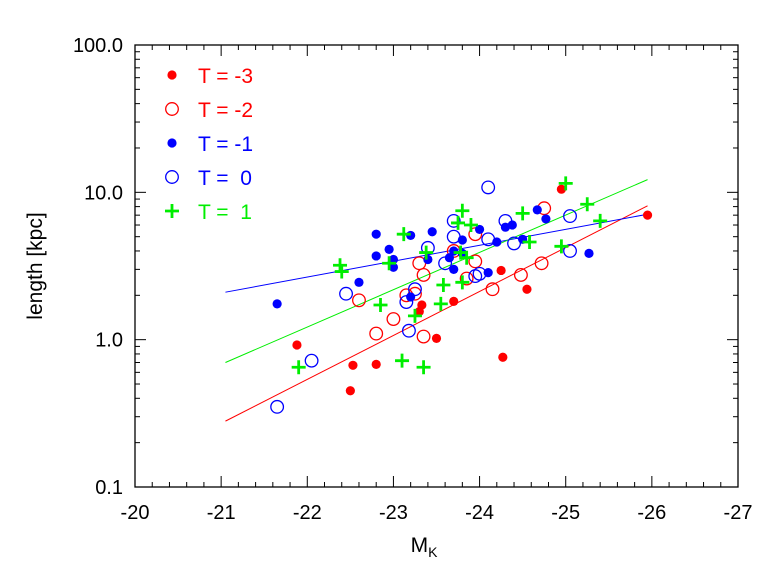 The image size is (763, 573). What do you see at coordinates (225, 144) in the screenshot?
I see `legend-label: T = -1` at bounding box center [225, 144].